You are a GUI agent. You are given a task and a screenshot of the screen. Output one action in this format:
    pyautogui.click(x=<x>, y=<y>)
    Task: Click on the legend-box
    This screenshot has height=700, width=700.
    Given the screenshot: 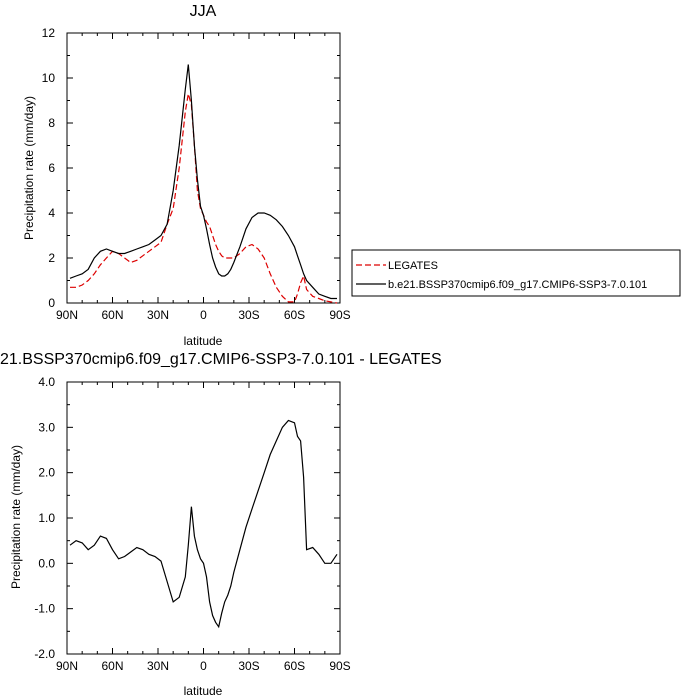 What is the action you would take?
    pyautogui.click(x=516, y=273)
    